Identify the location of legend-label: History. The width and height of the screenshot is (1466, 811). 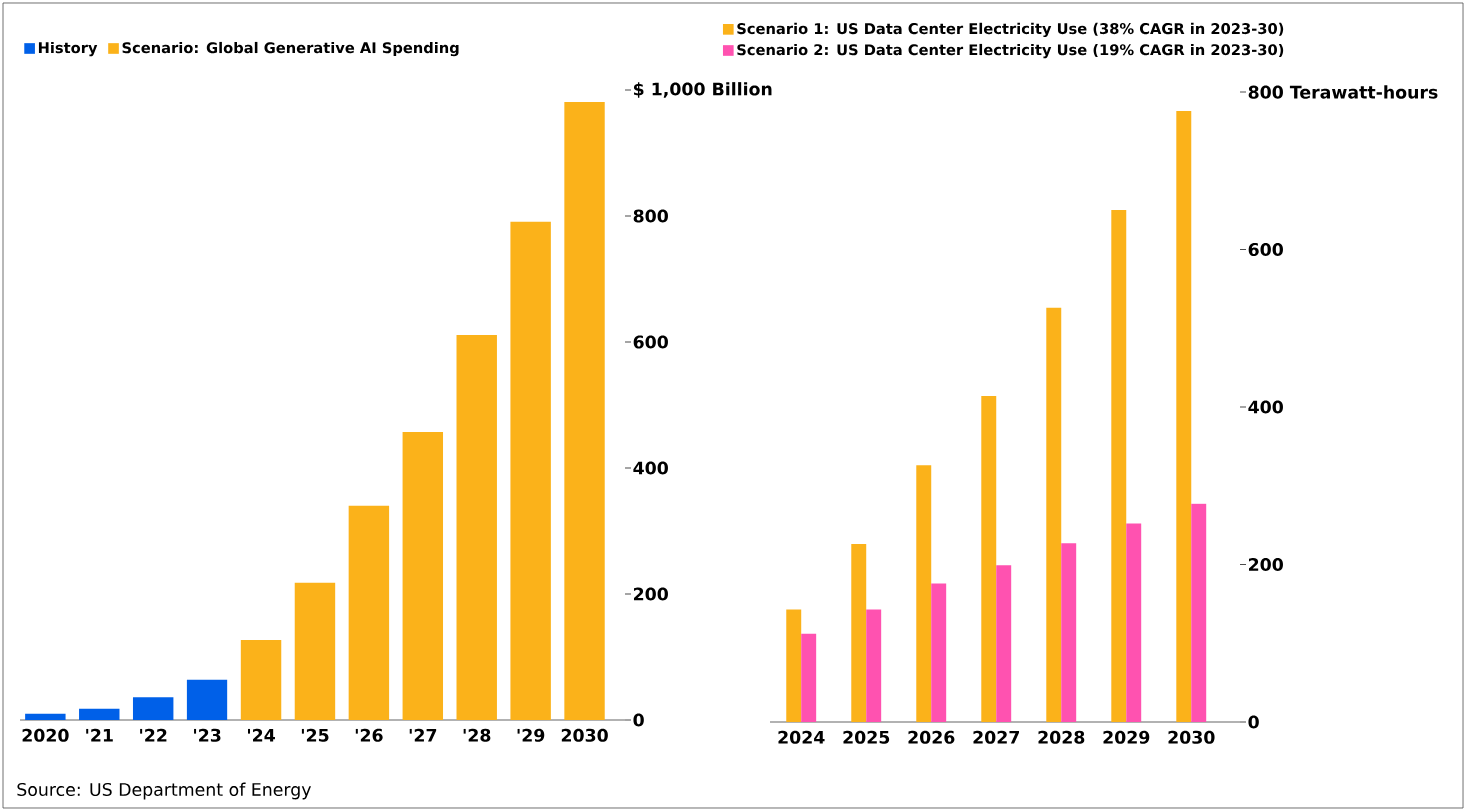
(68, 49).